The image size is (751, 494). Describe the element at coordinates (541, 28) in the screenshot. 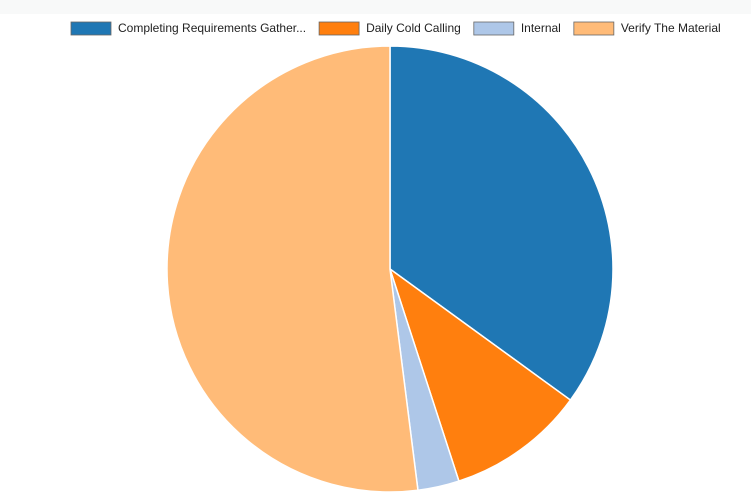

I see `legend-label: Internal` at that location.